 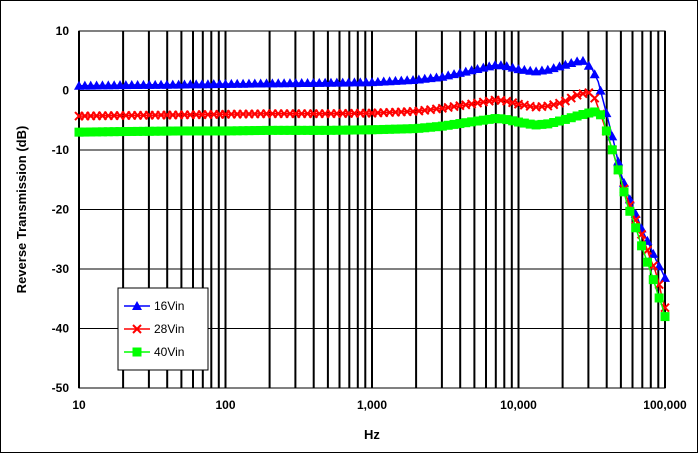 I want to click on x-tick-label: 10,000, so click(x=518, y=405).